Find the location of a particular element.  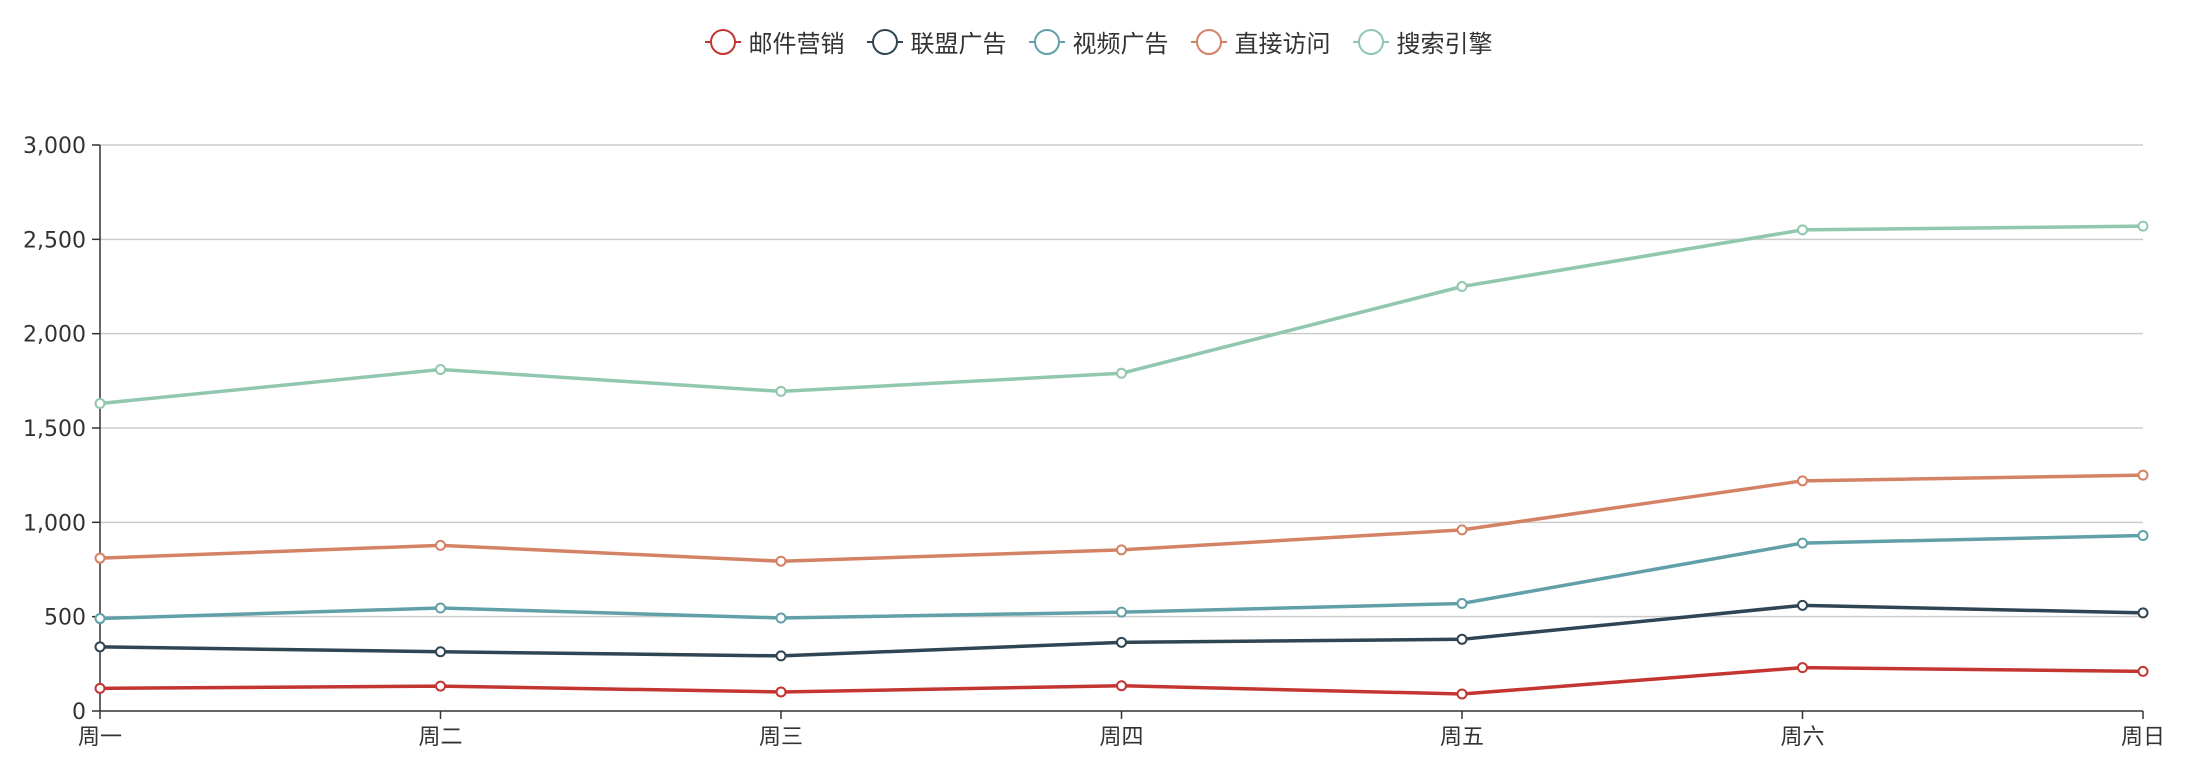

legend-item: 直接访问 is located at coordinates (1260, 41).